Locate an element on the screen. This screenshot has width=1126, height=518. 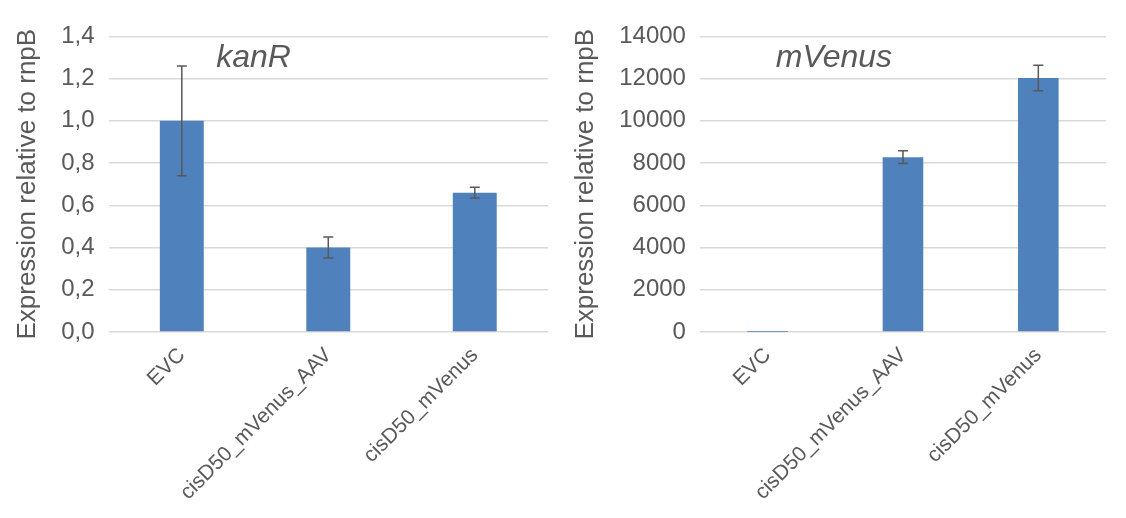
y-tick-label: 12000 is located at coordinates (652, 77).